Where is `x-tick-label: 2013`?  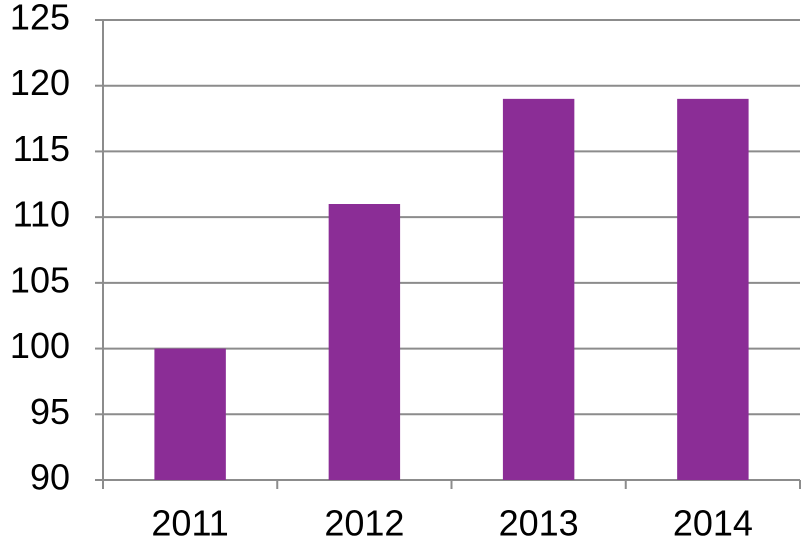
x-tick-label: 2013 is located at coordinates (539, 523).